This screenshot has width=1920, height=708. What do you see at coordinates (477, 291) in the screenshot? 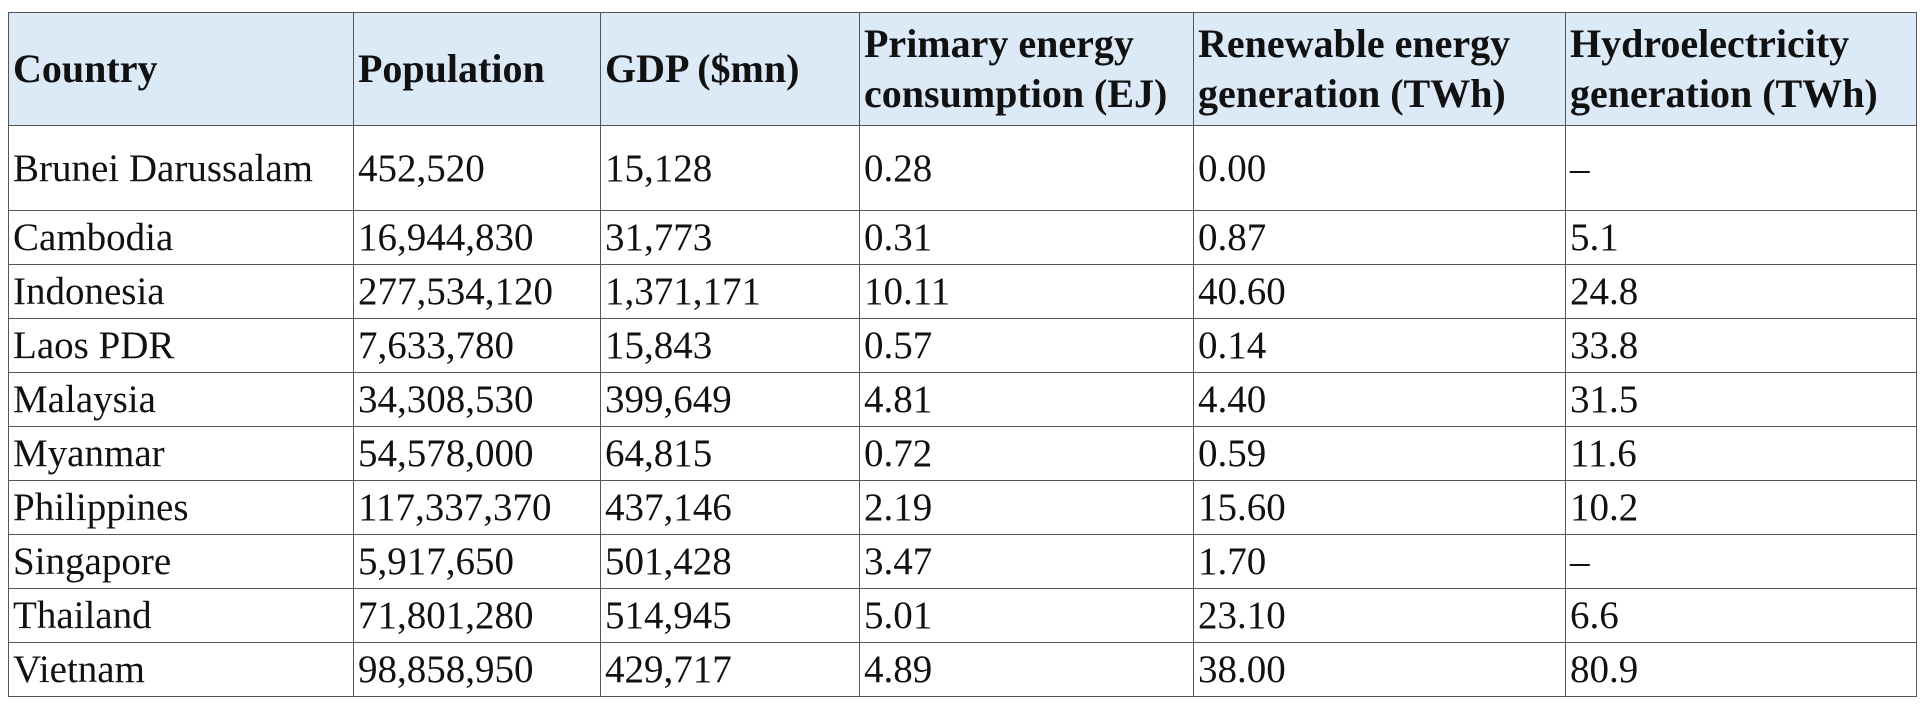
I see `cell-population: 277,534,120` at bounding box center [477, 291].